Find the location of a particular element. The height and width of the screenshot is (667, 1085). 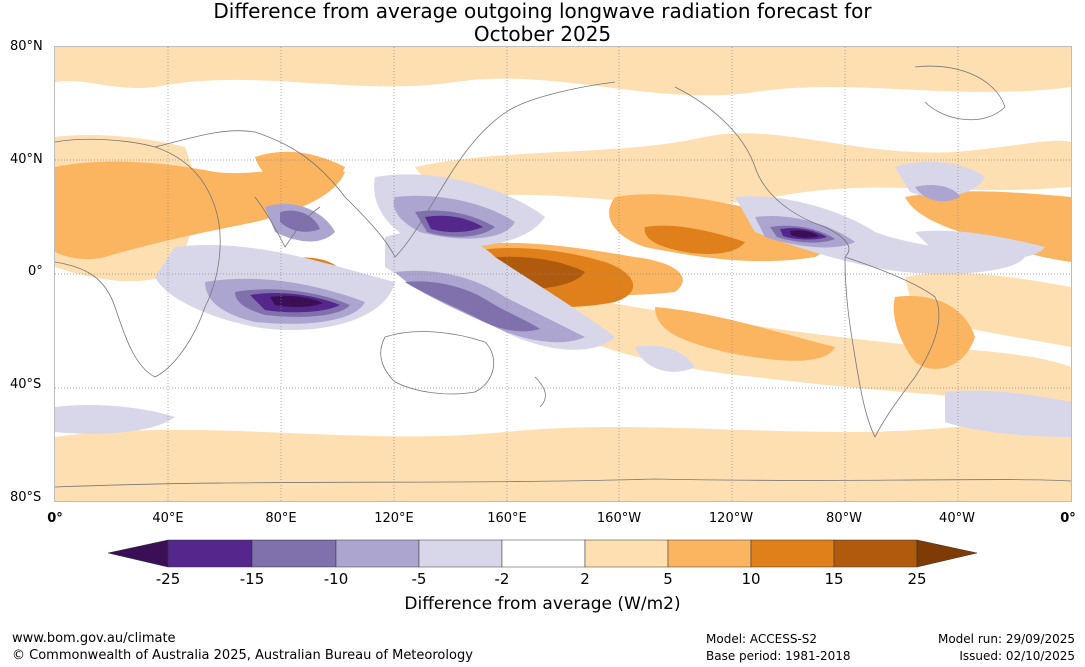

lon-label-160e: 160°E is located at coordinates (507, 518).